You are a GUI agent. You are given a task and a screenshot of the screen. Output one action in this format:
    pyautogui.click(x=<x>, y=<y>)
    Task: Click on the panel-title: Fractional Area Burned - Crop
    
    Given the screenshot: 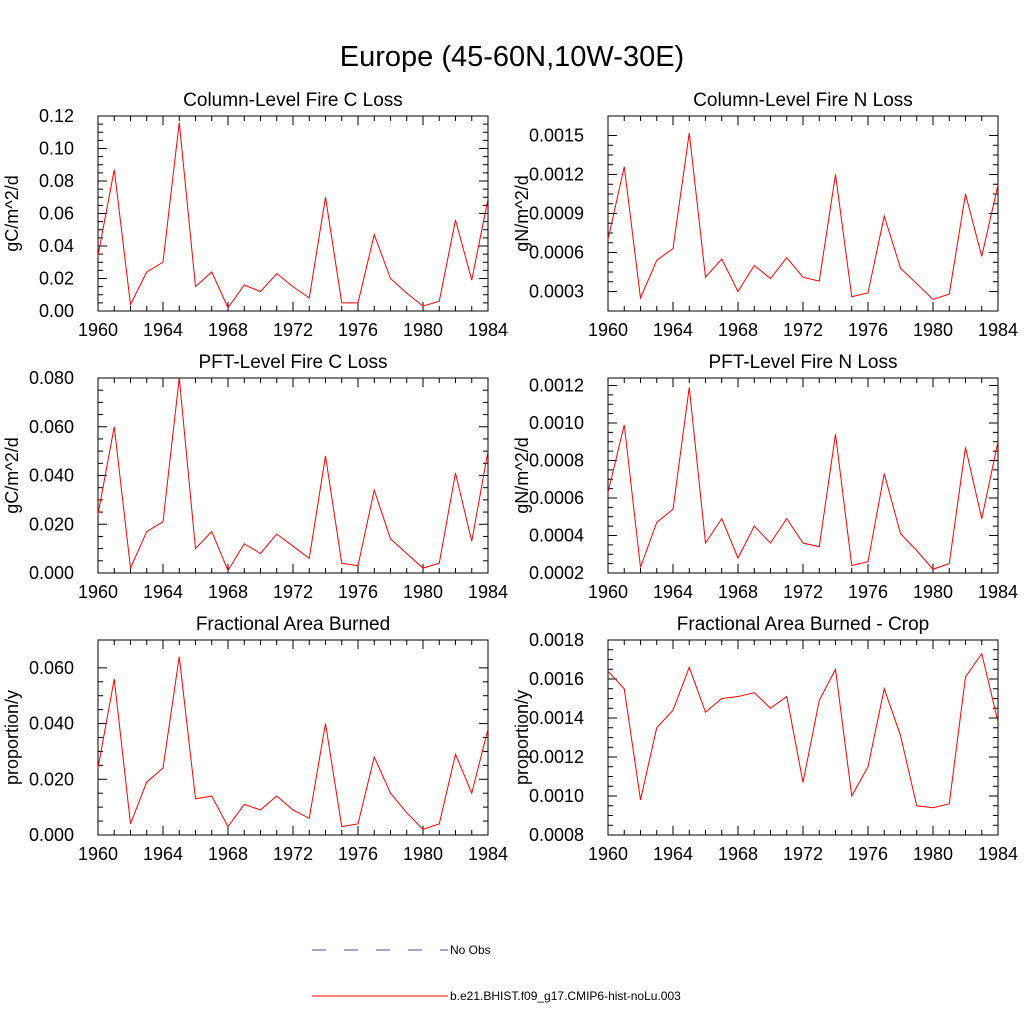 What is the action you would take?
    pyautogui.click(x=803, y=624)
    